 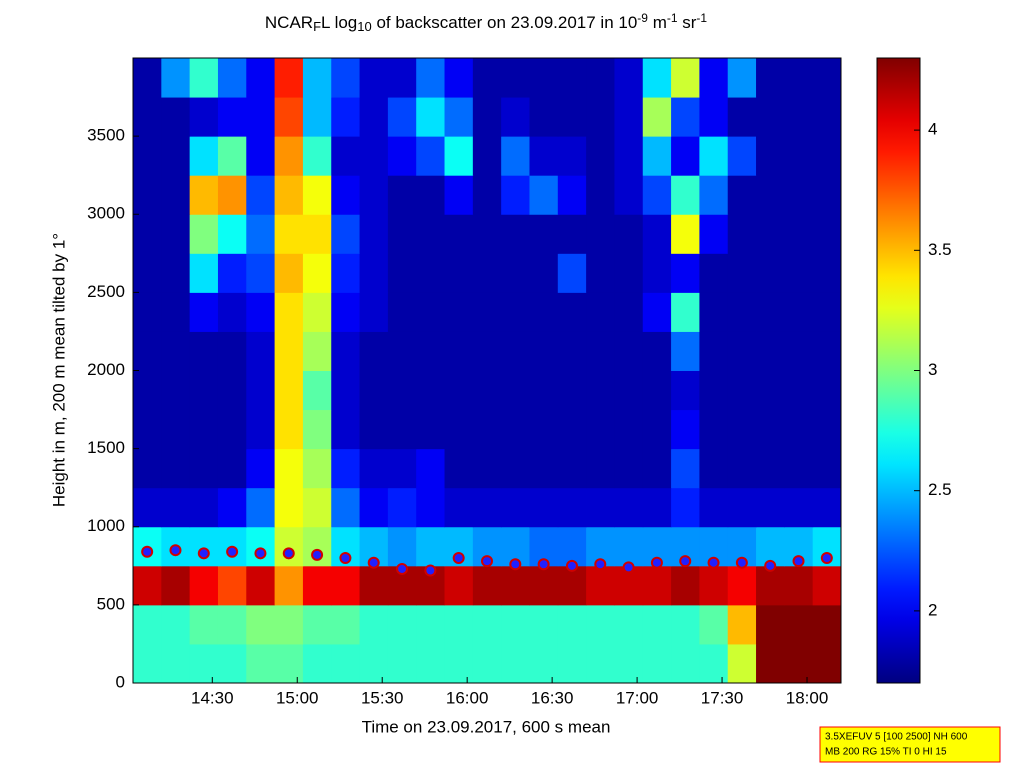 What do you see at coordinates (106, 213) in the screenshot?
I see `y-tick-label: 3000` at bounding box center [106, 213].